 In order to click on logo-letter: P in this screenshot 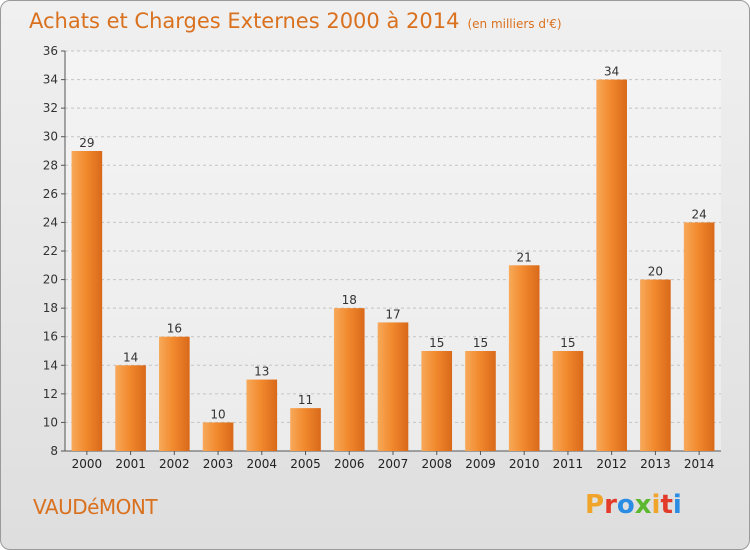, I will do `click(595, 505)`.